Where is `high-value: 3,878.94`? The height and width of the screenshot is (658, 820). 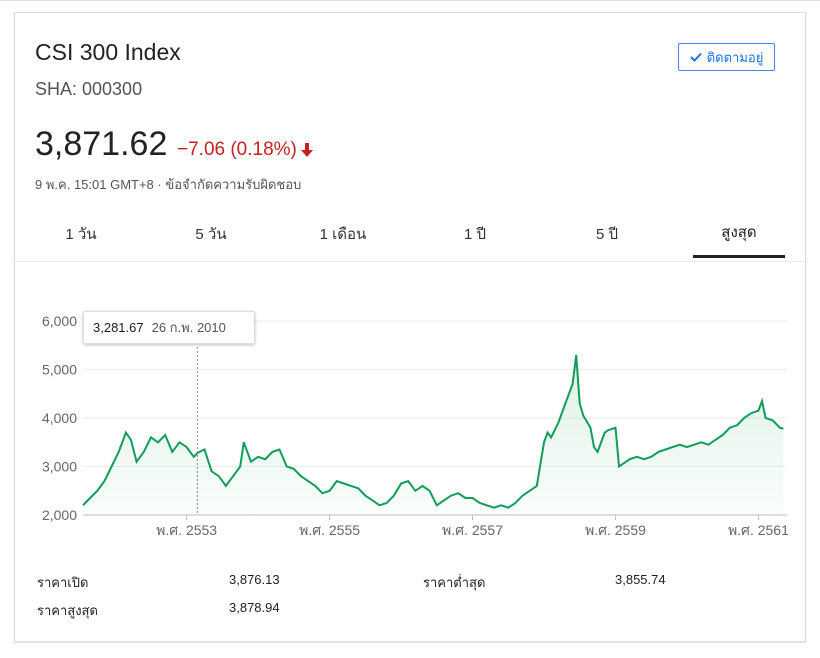 high-value: 3,878.94 is located at coordinates (254, 607).